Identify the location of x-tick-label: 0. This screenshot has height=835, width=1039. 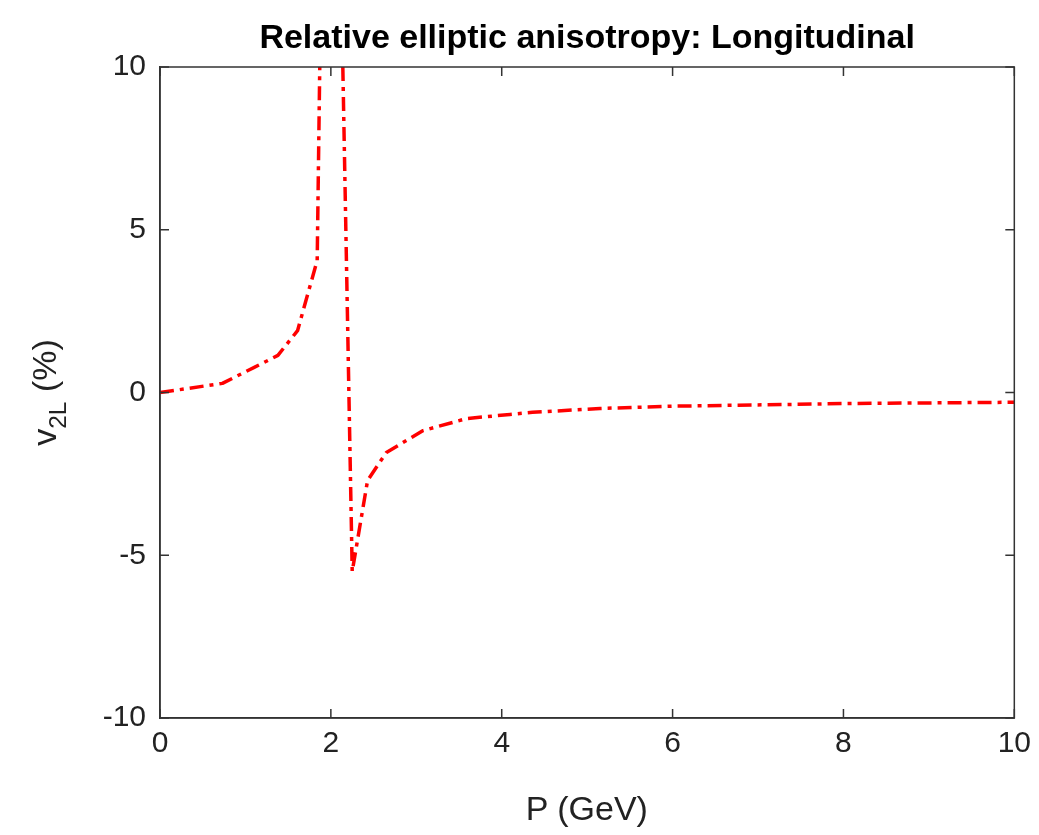
(160, 742).